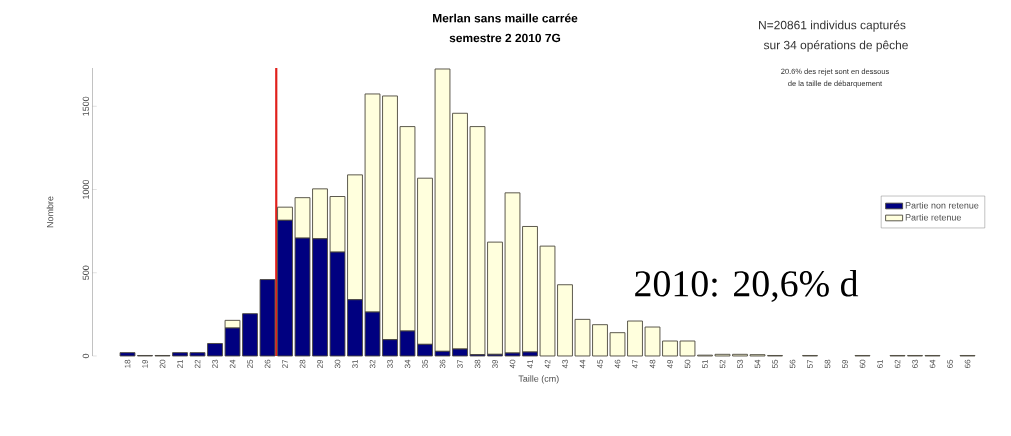 The height and width of the screenshot is (436, 1011). Describe the element at coordinates (933, 217) in the screenshot. I see `legend-label: Partie retenue` at that location.